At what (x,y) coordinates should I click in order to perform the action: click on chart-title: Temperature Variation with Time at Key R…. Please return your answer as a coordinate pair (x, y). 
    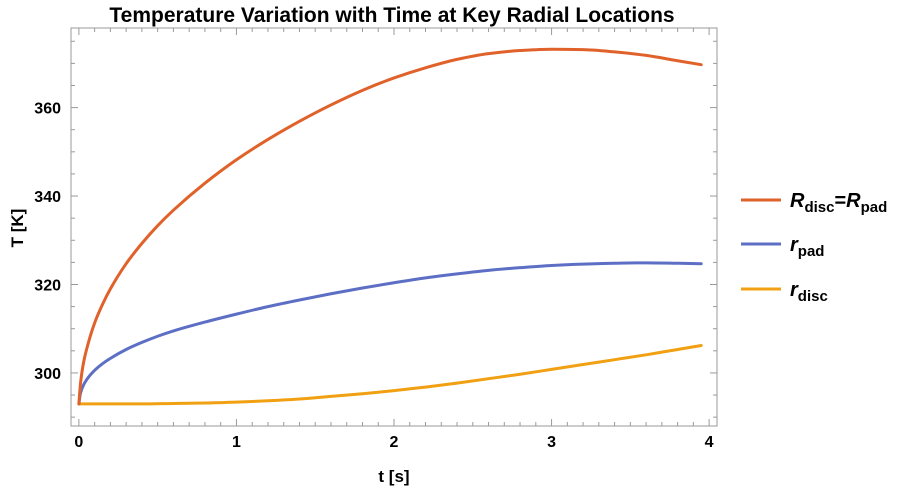
    Looking at the image, I should click on (391, 15).